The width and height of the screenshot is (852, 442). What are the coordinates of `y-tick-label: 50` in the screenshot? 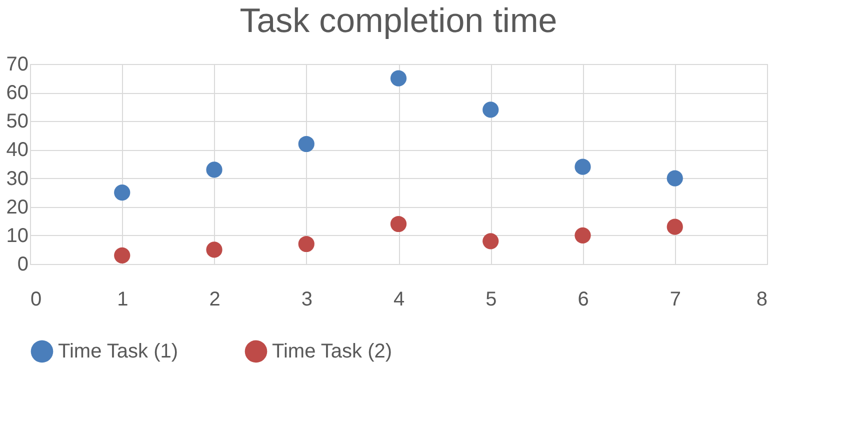 It's located at (17, 121).